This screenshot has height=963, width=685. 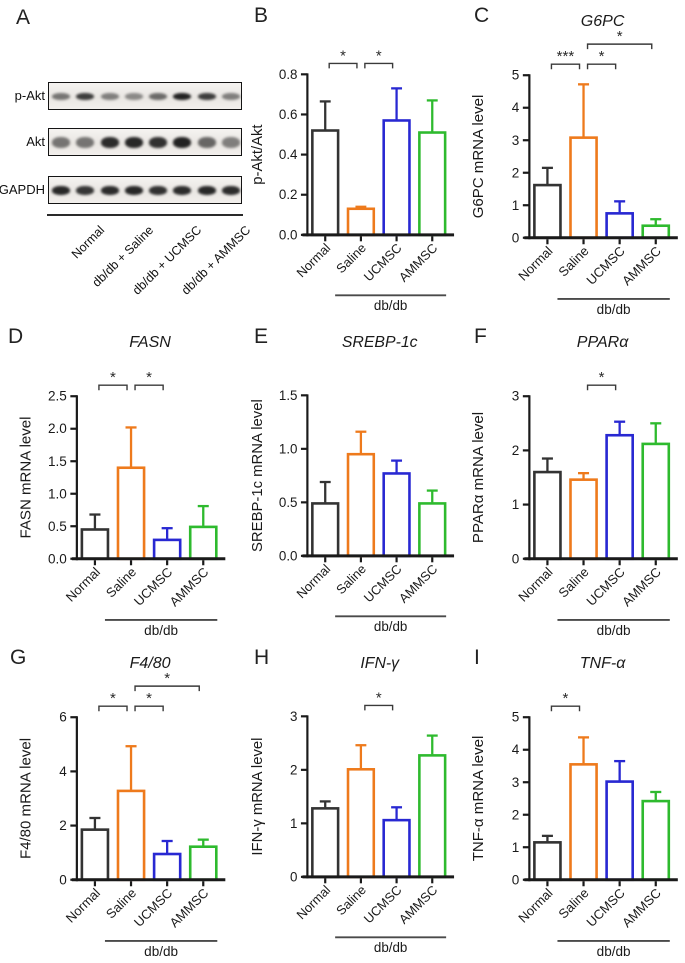 I want to click on y-tick-label: 1.0, so click(x=57, y=493).